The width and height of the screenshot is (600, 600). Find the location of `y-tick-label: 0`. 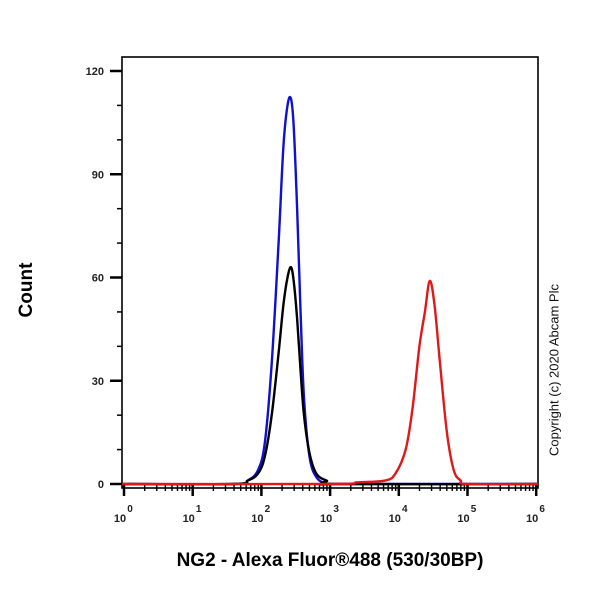

y-tick-label: 0 is located at coordinates (101, 485).